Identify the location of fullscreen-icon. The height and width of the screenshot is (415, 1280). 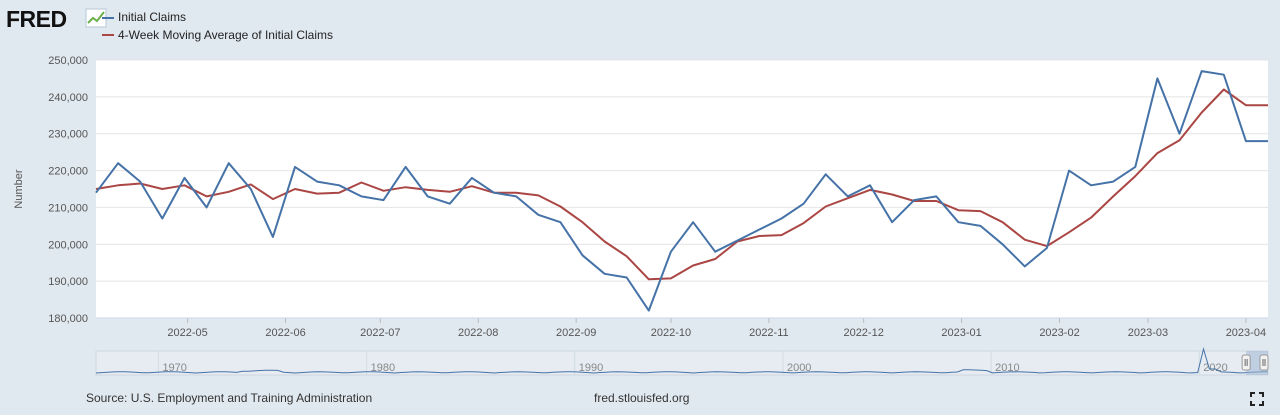
(1257, 399).